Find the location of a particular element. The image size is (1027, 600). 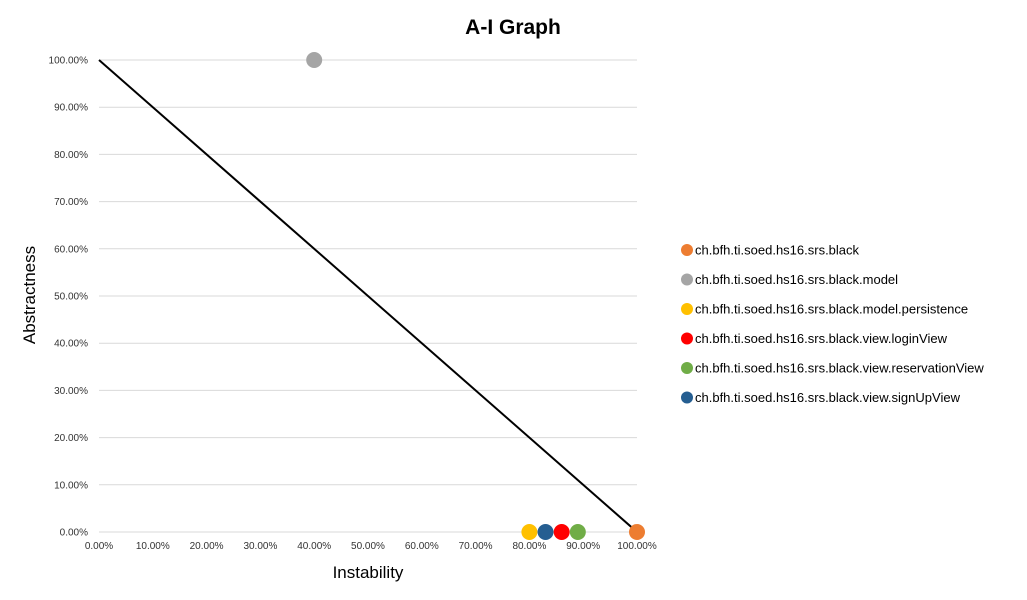

x-tick-label: 20.00% is located at coordinates (207, 546).